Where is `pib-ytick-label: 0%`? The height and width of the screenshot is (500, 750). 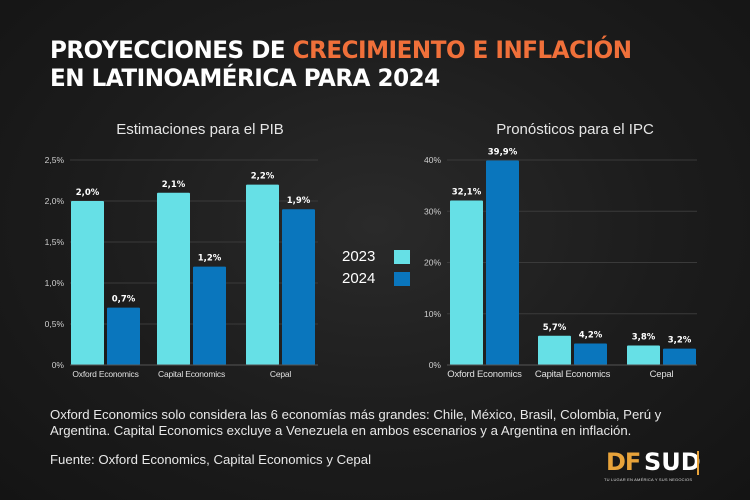
pib-ytick-label: 0% is located at coordinates (58, 365).